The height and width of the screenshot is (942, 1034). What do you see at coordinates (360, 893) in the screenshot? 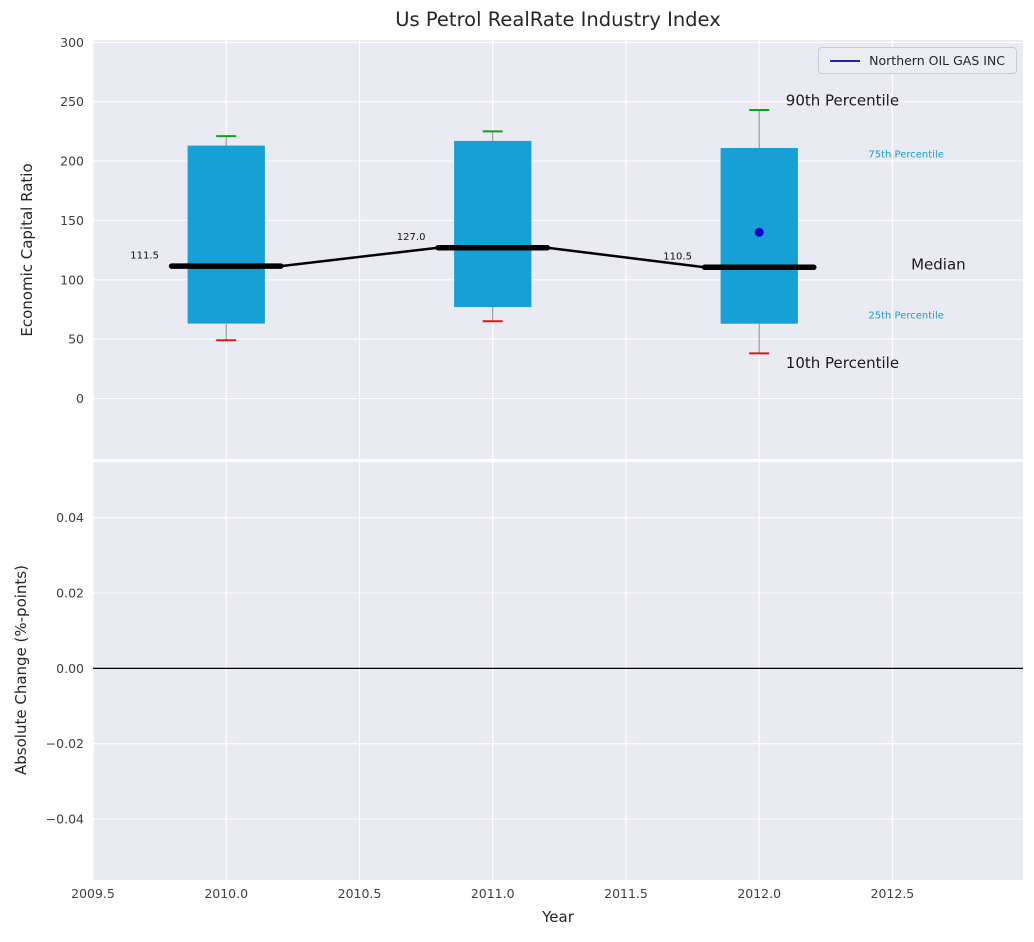
I see `x-tick-label: 2010.5` at bounding box center [360, 893].